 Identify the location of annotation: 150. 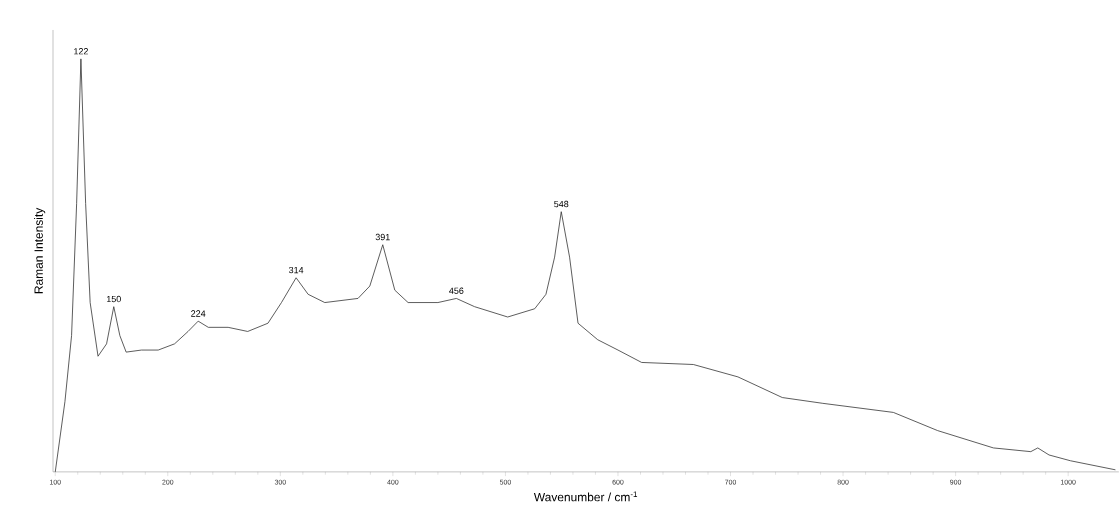
(113, 299).